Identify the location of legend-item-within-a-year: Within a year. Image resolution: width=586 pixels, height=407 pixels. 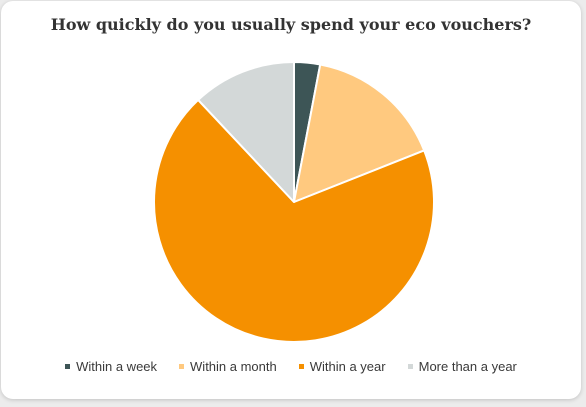
(342, 366).